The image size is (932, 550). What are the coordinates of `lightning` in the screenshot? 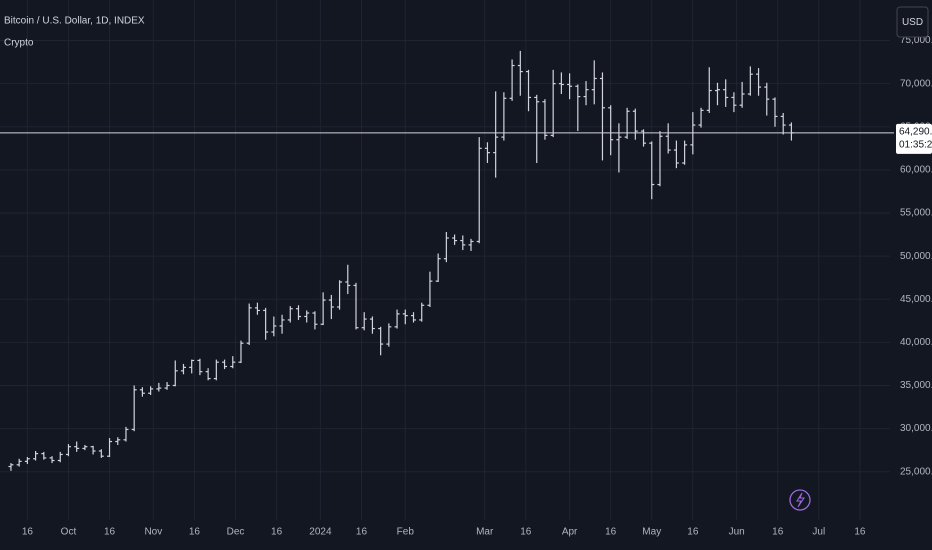 It's located at (800, 500).